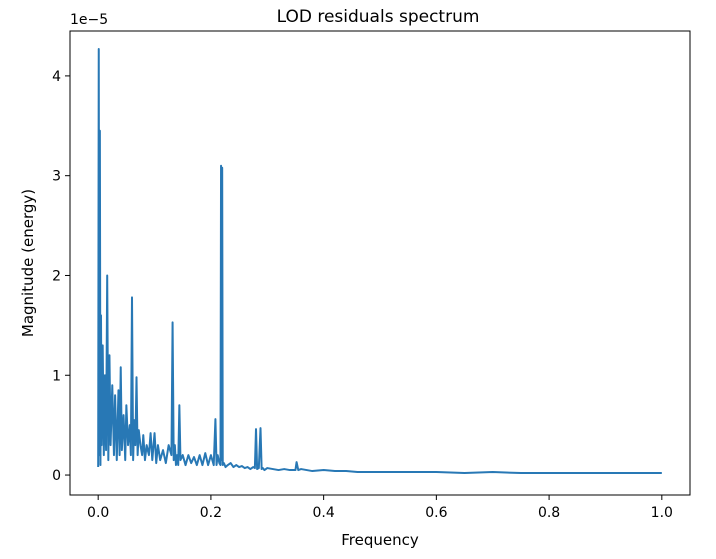 The image size is (716, 559). I want to click on y-tick-label: 2, so click(56, 276).